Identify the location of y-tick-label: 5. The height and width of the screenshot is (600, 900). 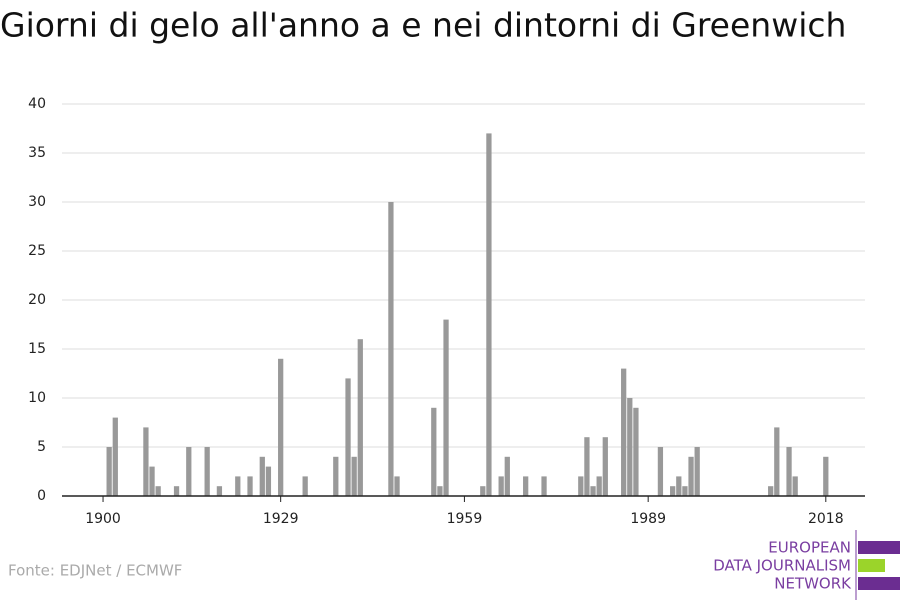
(41, 447).